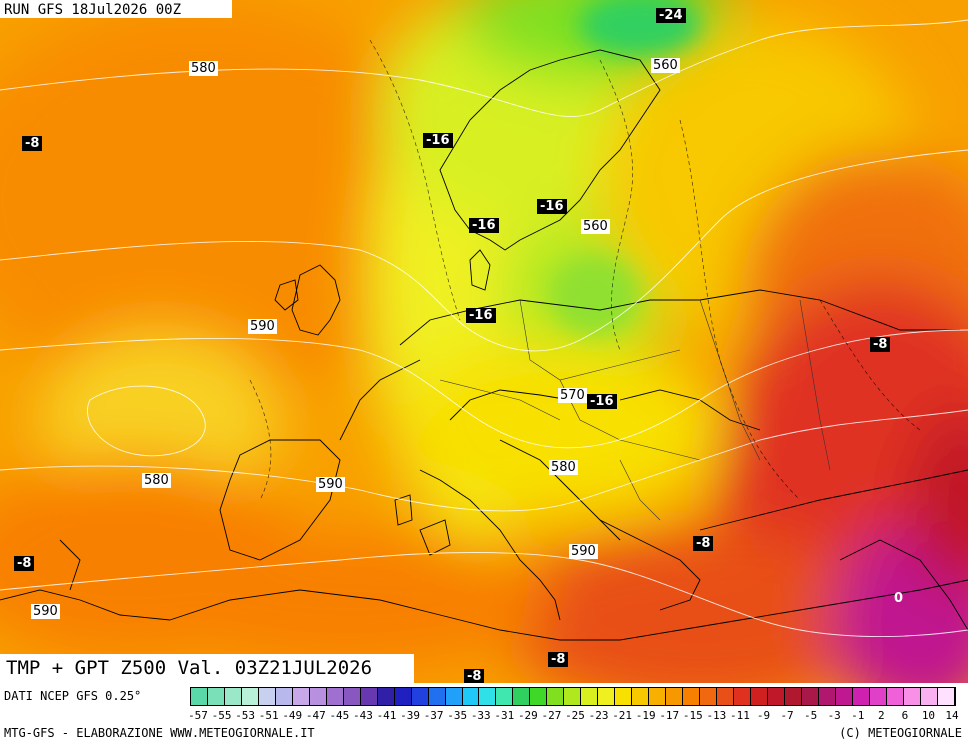 The image size is (968, 745). I want to click on scale-tick-label: -17, so click(669, 715).